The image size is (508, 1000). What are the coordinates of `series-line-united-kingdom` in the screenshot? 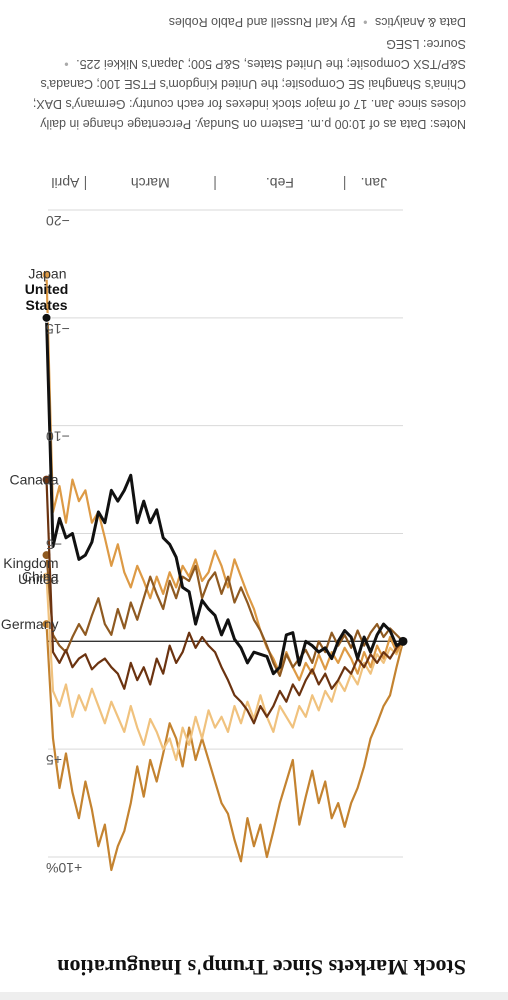 It's located at (225, 615).